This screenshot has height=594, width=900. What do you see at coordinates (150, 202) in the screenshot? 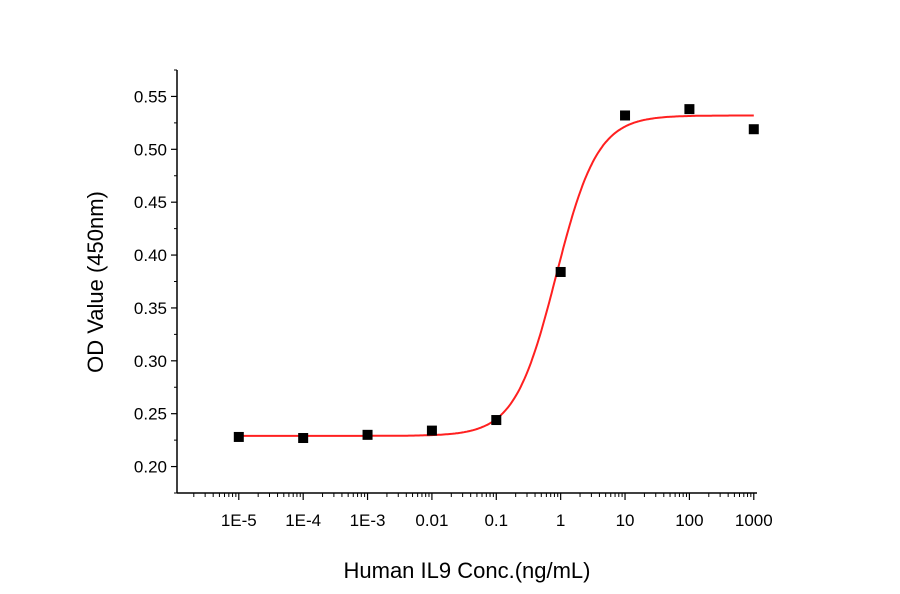
I see `y-tick-label: 0.45` at bounding box center [150, 202].